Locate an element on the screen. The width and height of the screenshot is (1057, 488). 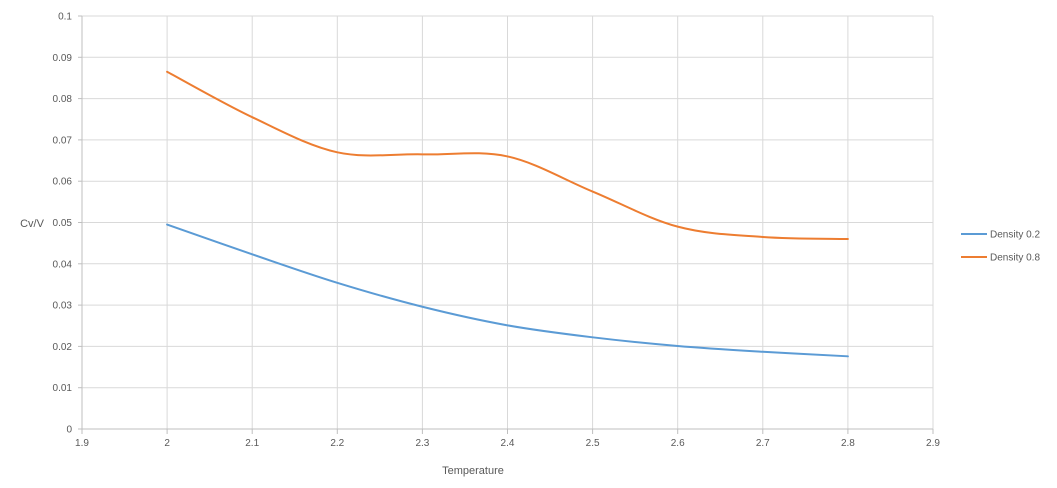
x-tick-label: 2.6 is located at coordinates (678, 443).